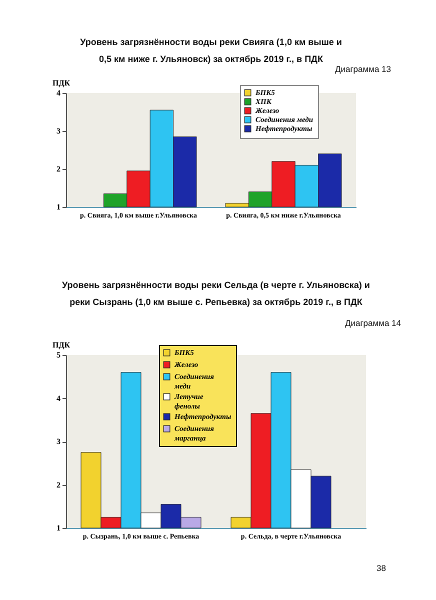  Describe the element at coordinates (373, 323) in the screenshot. I see `text: Диаграмма 14` at that location.